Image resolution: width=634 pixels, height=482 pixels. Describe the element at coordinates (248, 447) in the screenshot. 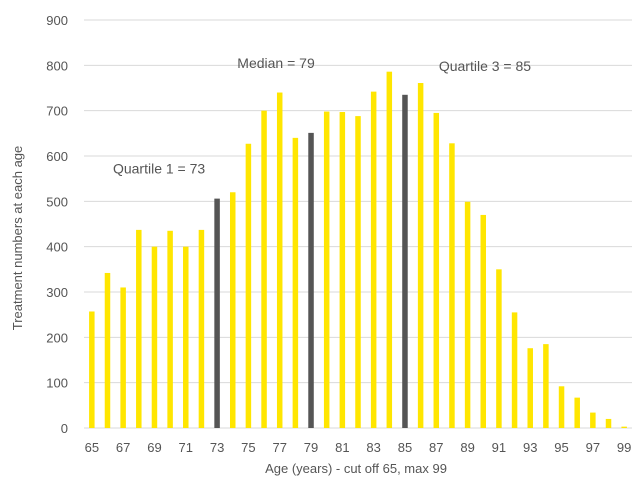

I see `x-tick-label: 75` at that location.